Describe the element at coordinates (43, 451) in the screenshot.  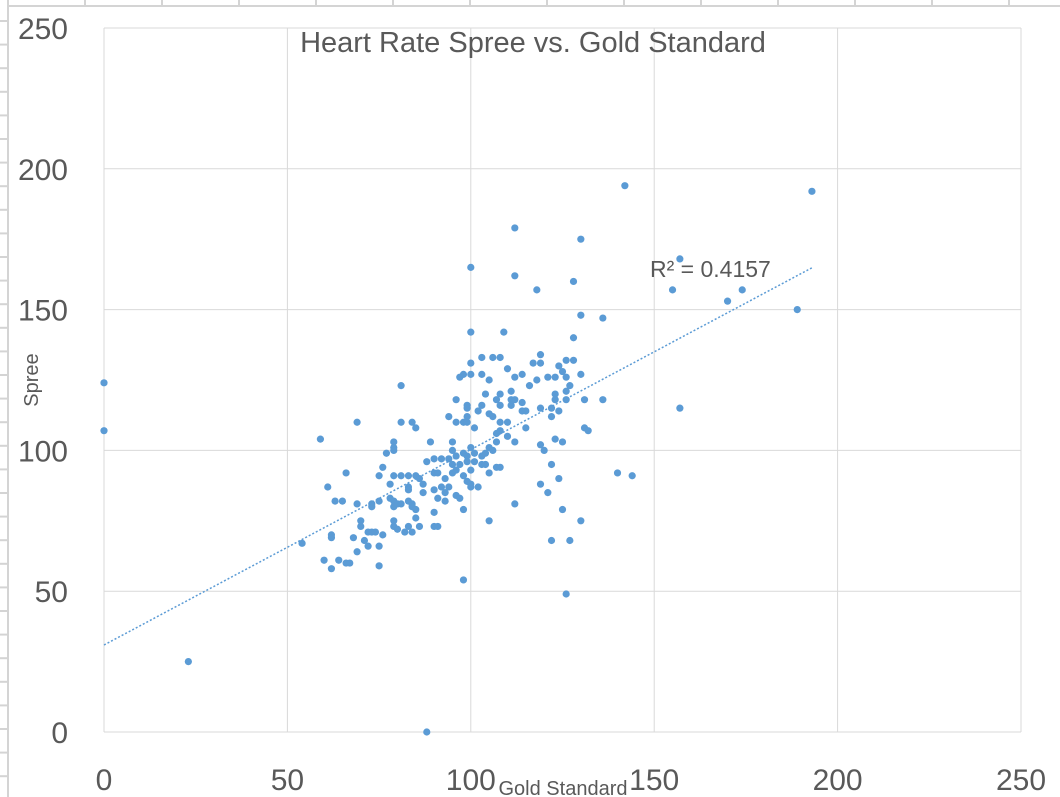
I see `y-tick-label: 100` at that location.